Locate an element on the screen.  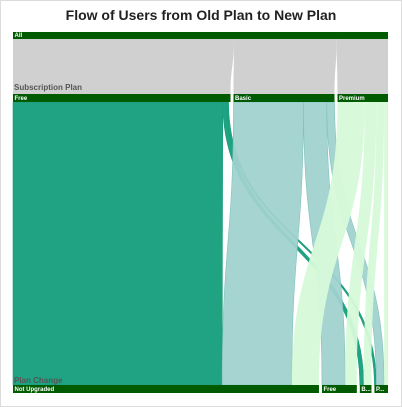
node-l1-basic-bar is located at coordinates (284, 98).